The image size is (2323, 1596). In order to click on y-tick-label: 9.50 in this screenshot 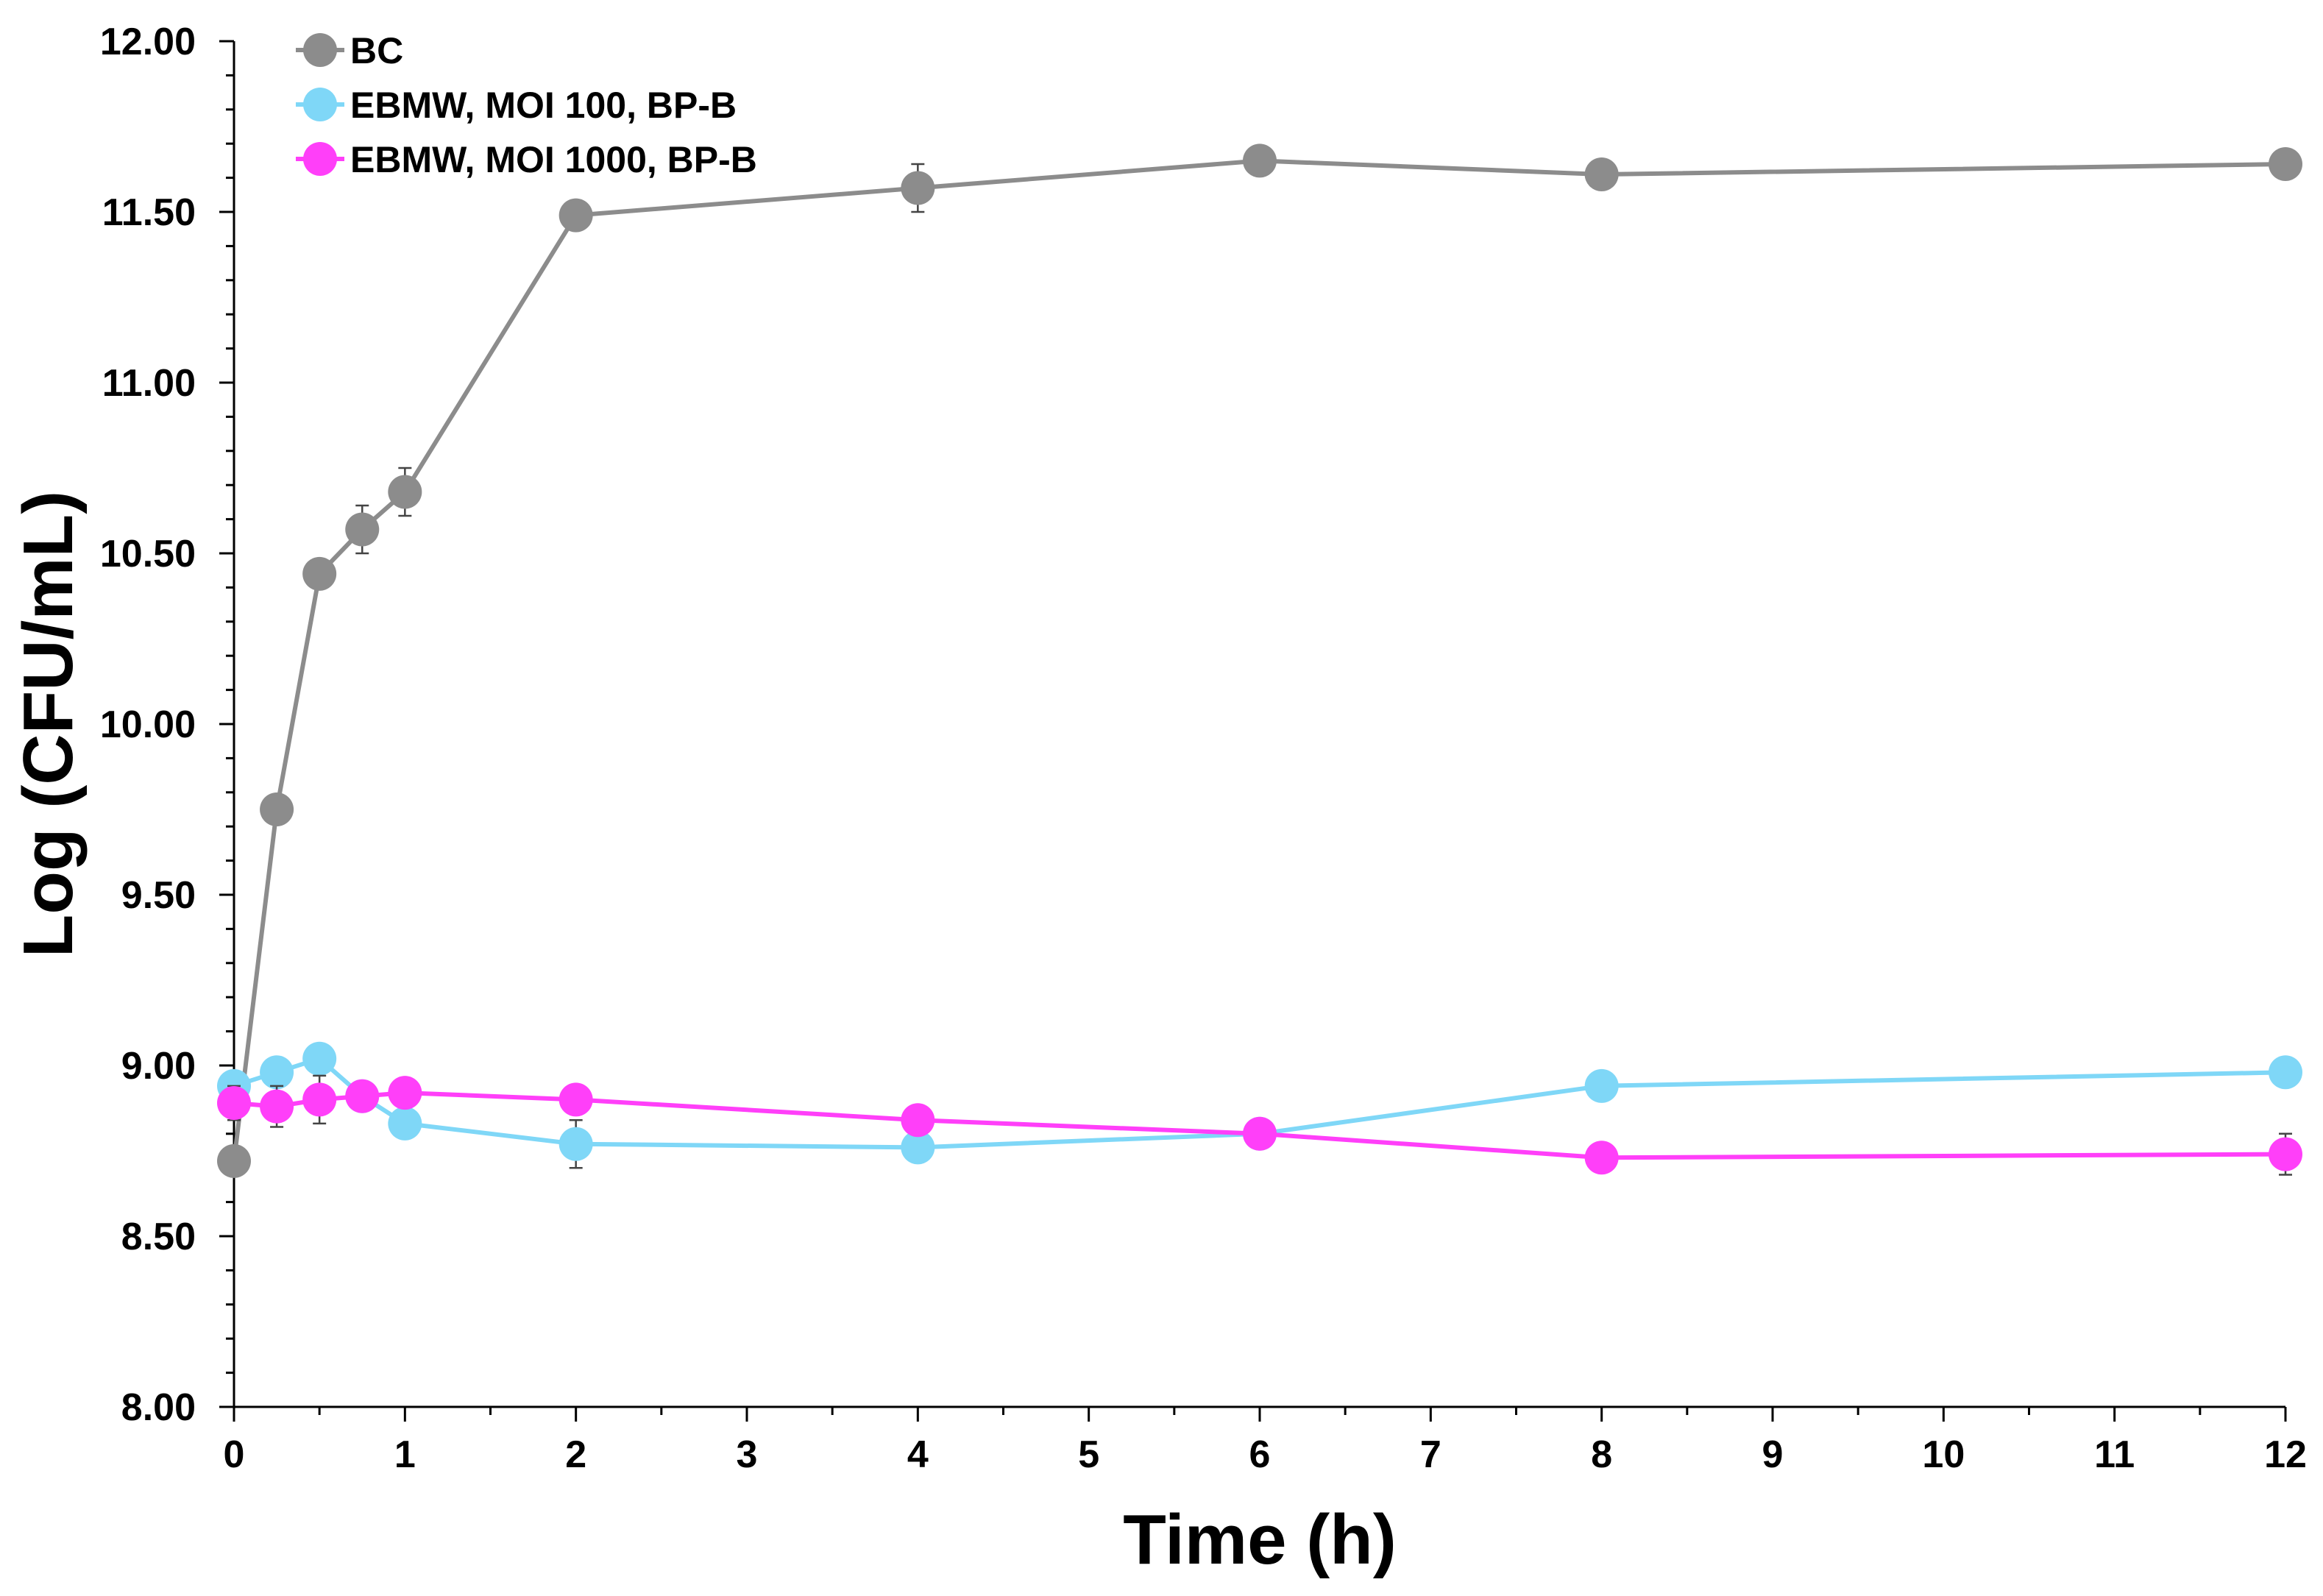, I will do `click(158, 895)`.